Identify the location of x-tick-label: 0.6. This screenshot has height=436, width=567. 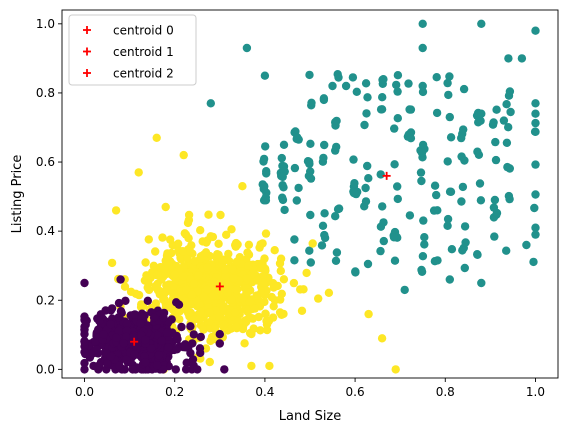
(355, 392).